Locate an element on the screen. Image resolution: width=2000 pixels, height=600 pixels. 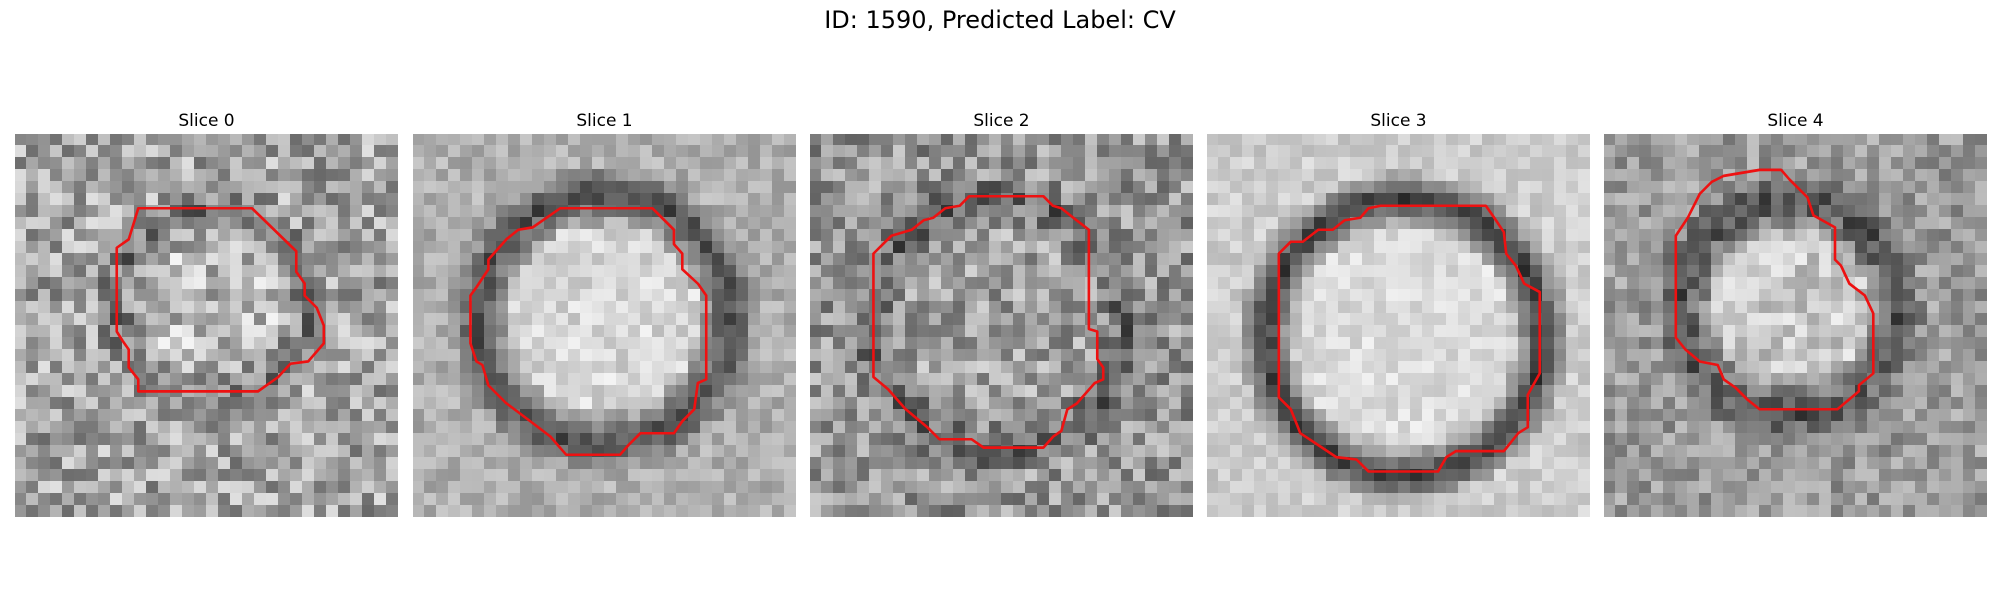
slice-panel-1: Slice 1 is located at coordinates (604, 312).